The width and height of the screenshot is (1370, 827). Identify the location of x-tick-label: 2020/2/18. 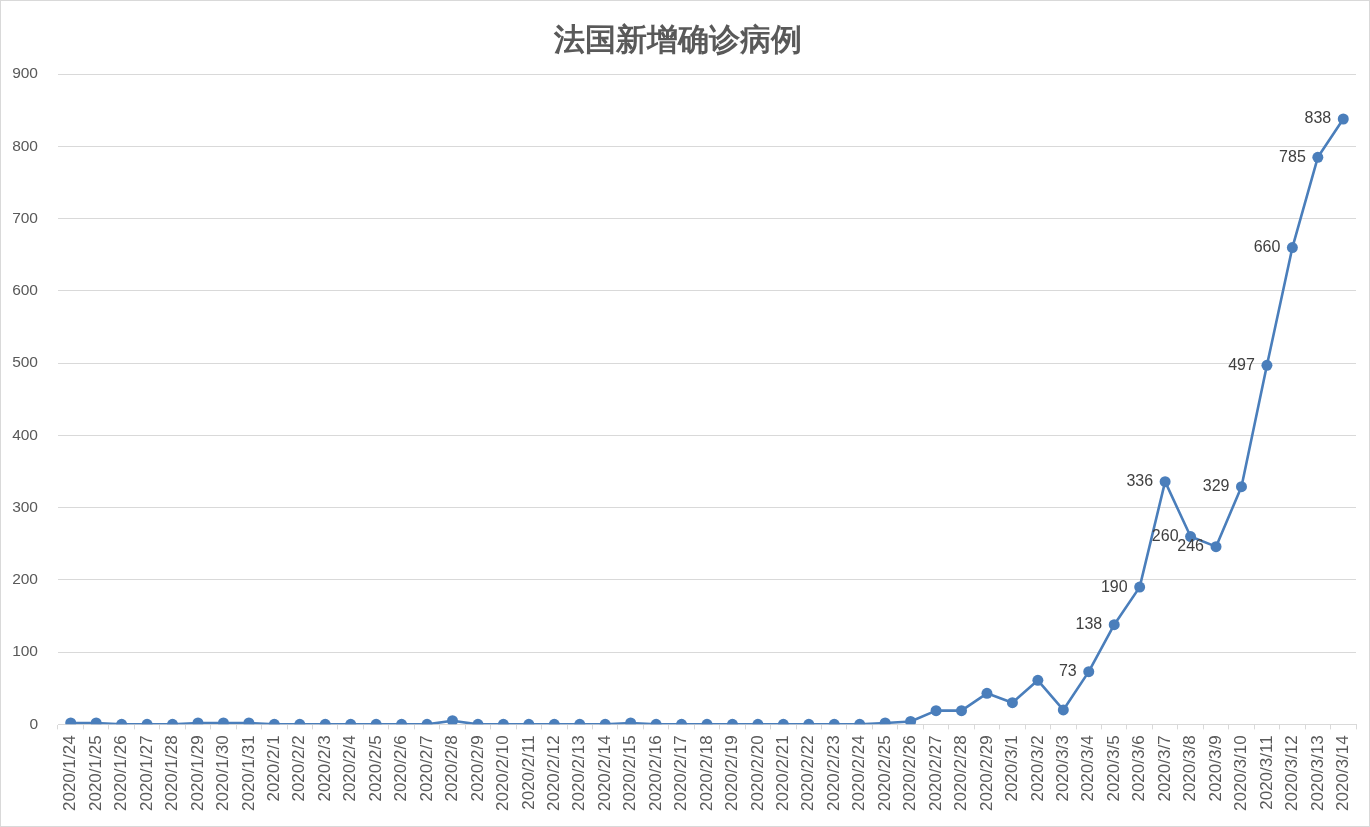
(706, 773).